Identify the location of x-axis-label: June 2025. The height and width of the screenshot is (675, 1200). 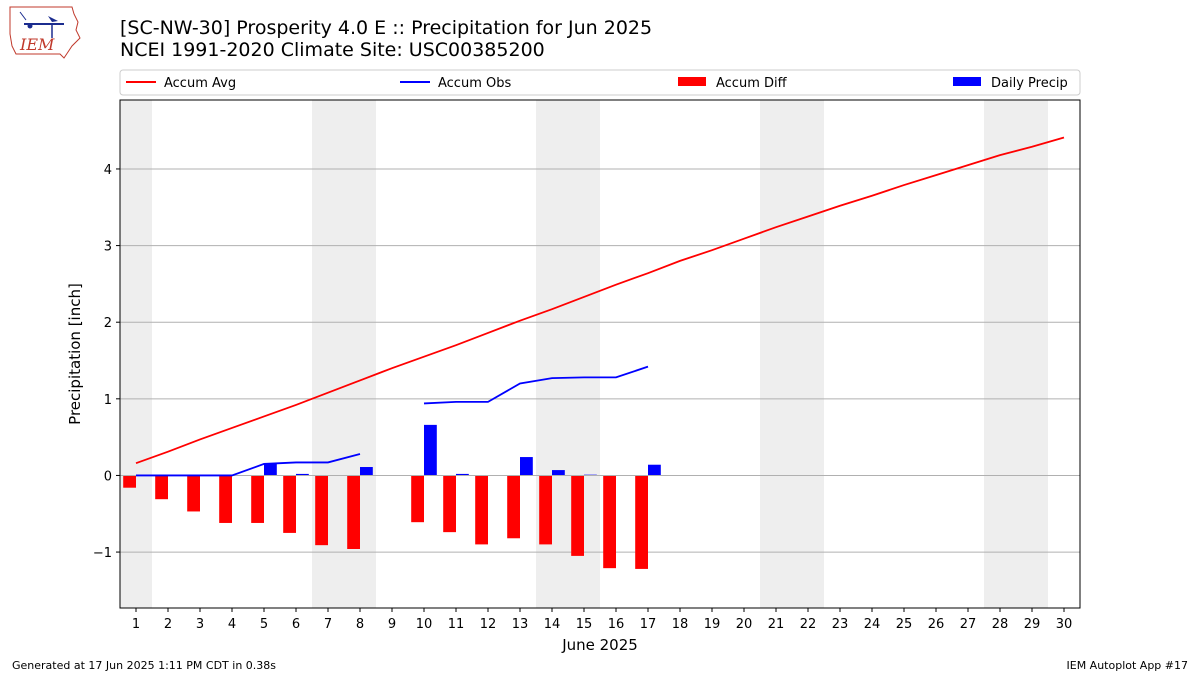
(599, 645).